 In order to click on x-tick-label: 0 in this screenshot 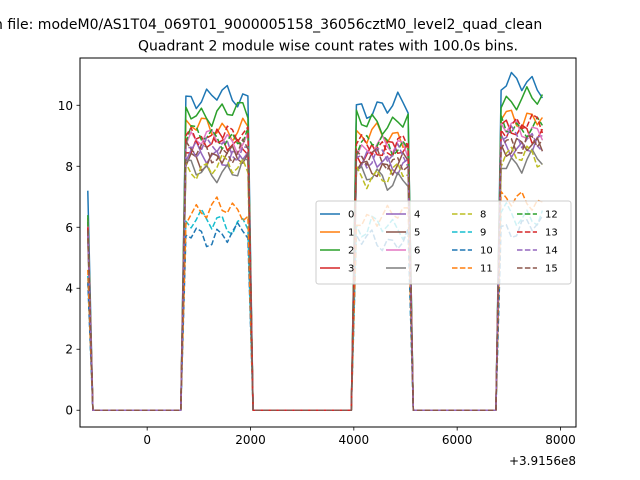, I will do `click(147, 440)`.